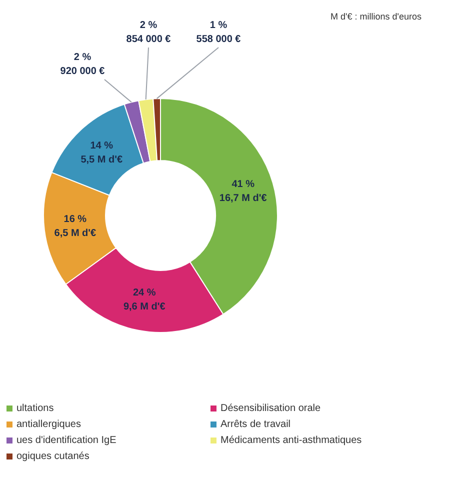  What do you see at coordinates (53, 456) in the screenshot?
I see `legend-label: ogiques cutanés` at bounding box center [53, 456].